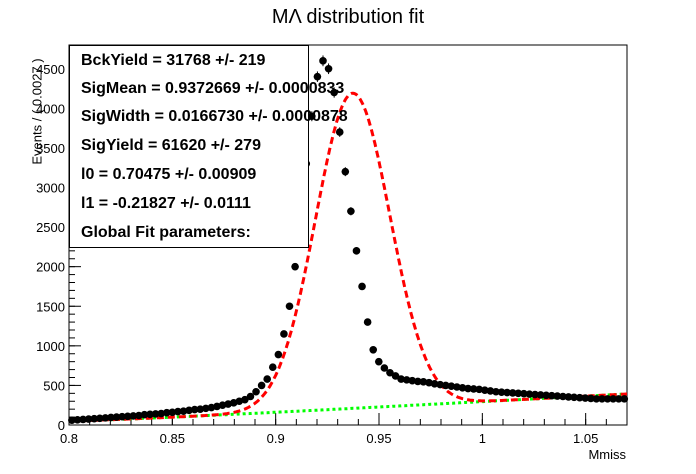  What do you see at coordinates (50, 188) in the screenshot?
I see `y-tick-label: 3000` at bounding box center [50, 188].